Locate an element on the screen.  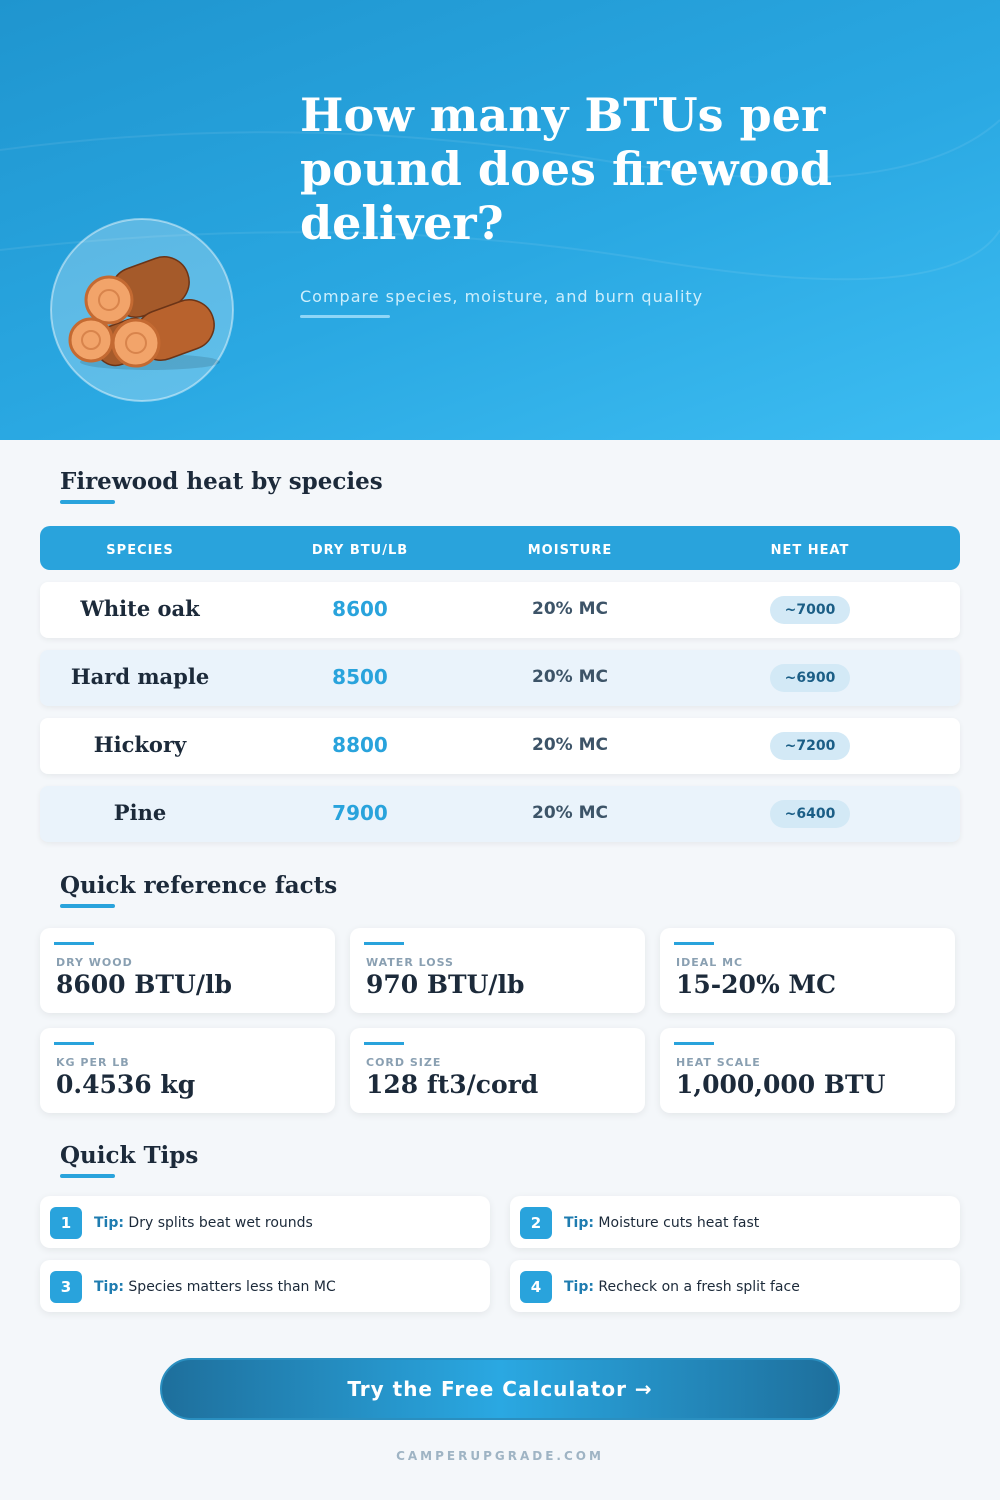
dry-btu: 7900 is located at coordinates (360, 813).